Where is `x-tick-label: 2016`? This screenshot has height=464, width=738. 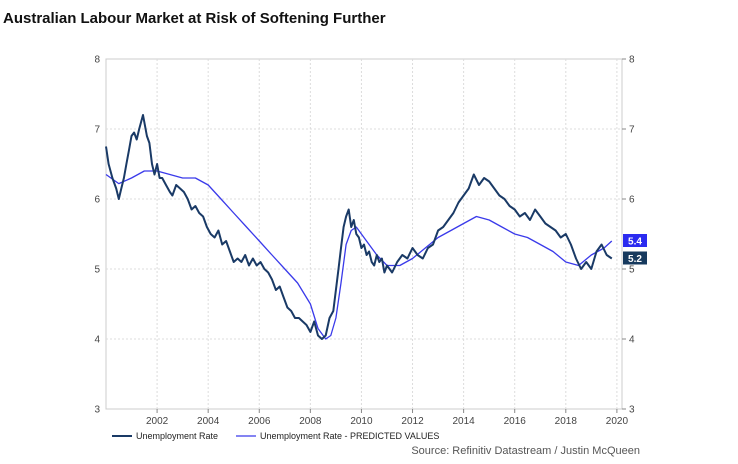
x-tick-label: 2016 is located at coordinates (515, 421).